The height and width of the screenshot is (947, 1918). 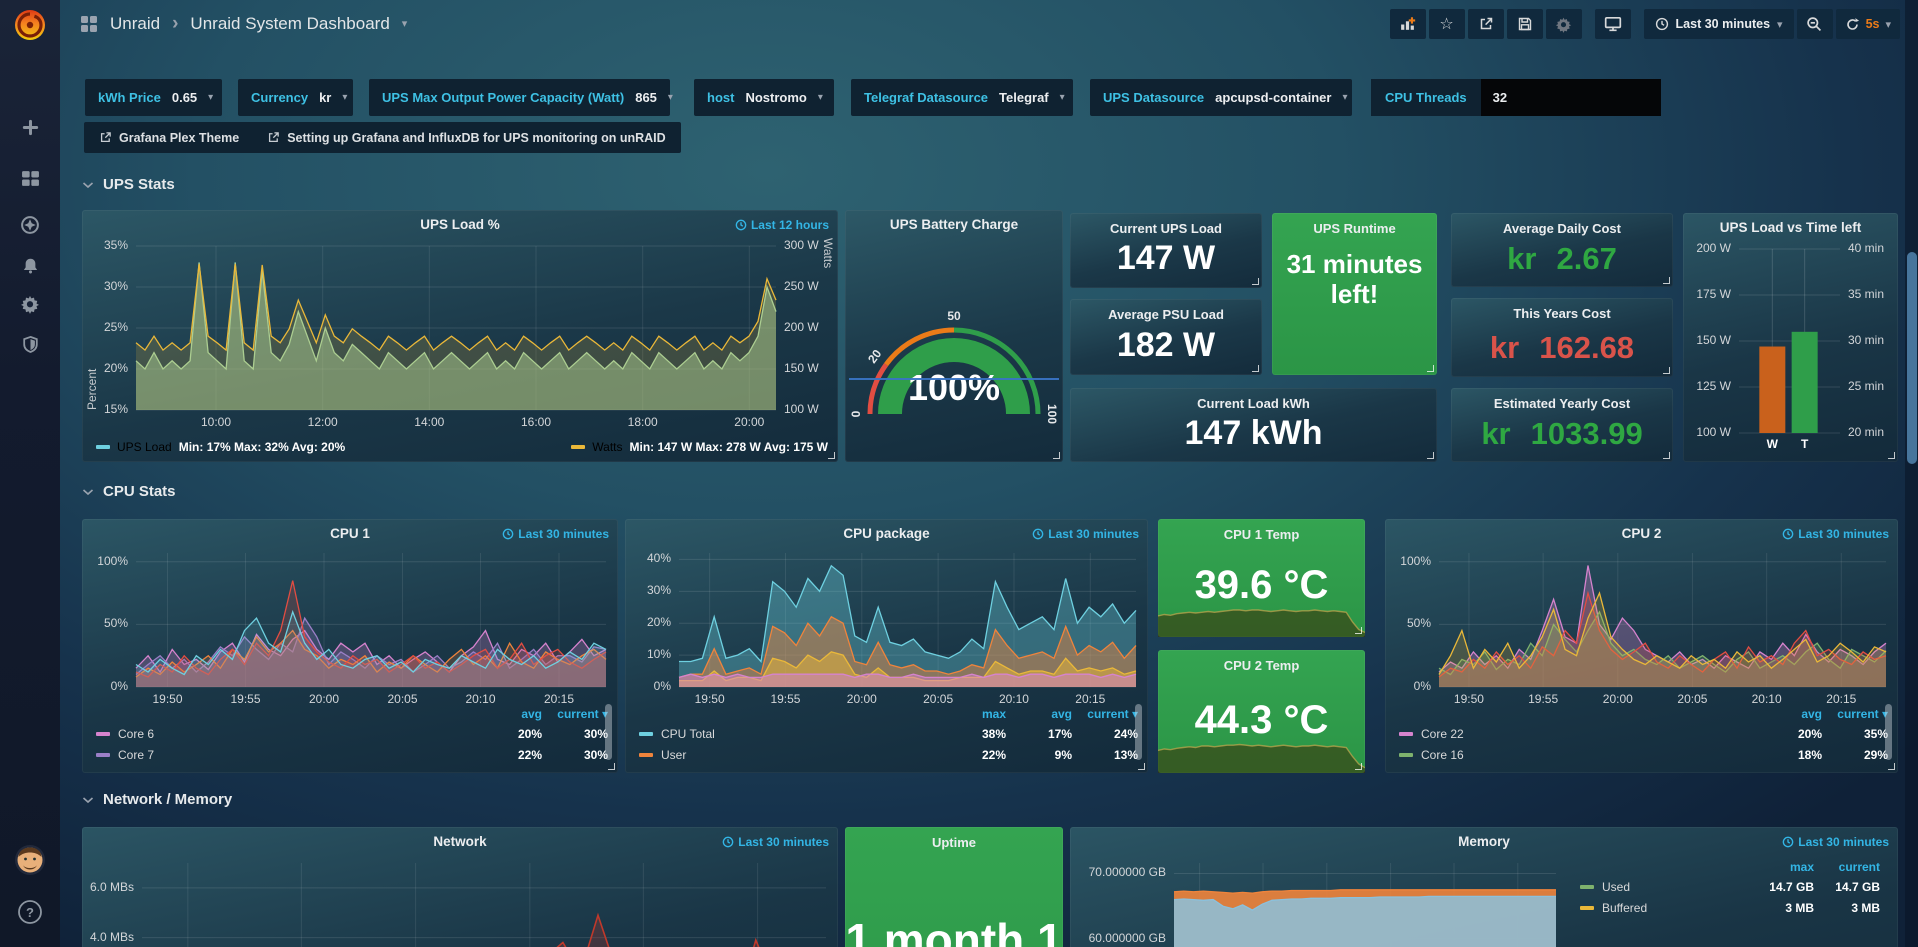 I want to click on stat-title: UPS Runtime, so click(x=1354, y=228).